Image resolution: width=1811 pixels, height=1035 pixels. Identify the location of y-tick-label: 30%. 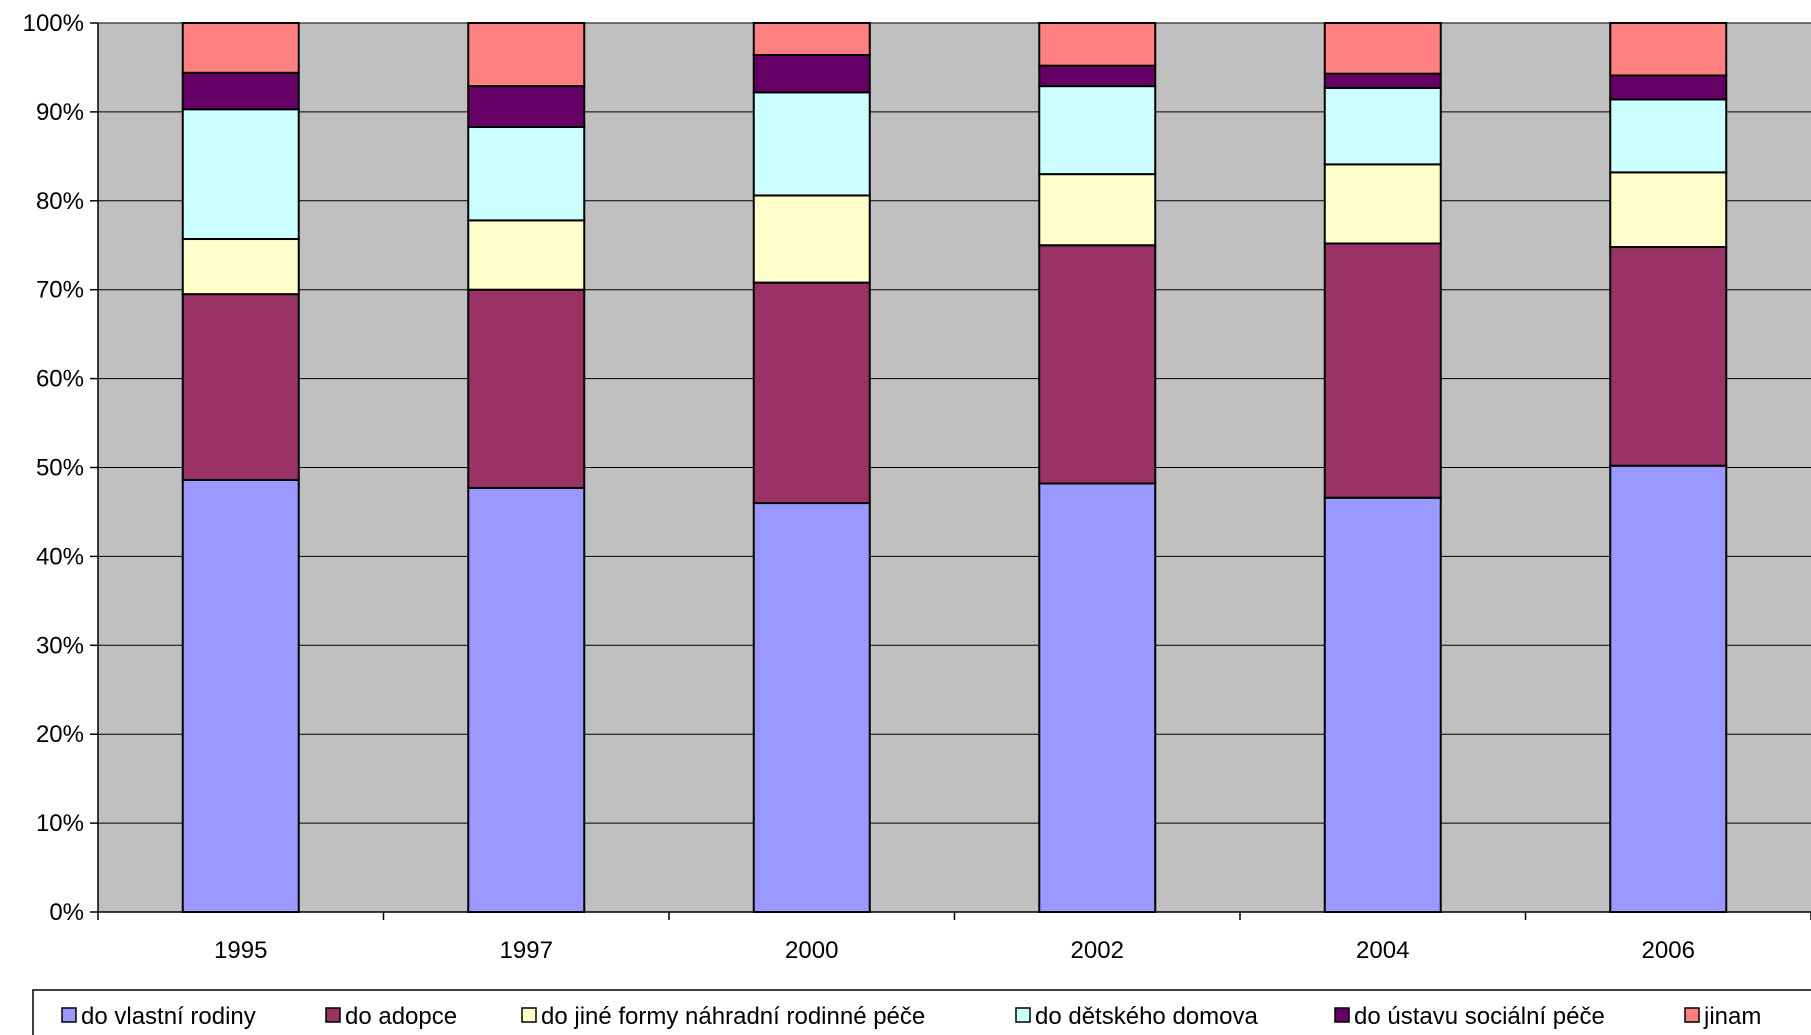
(60, 645).